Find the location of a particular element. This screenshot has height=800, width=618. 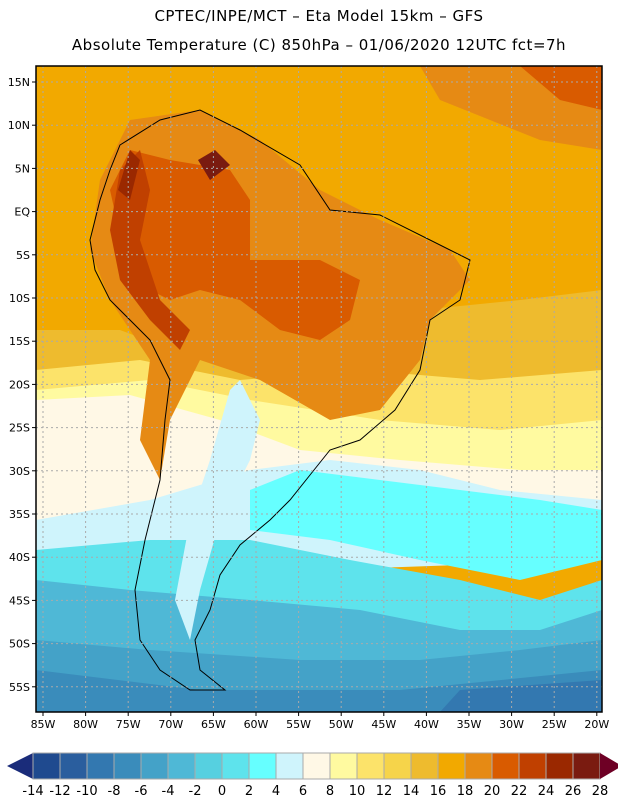

colorbar-label: 26 is located at coordinates (573, 791).